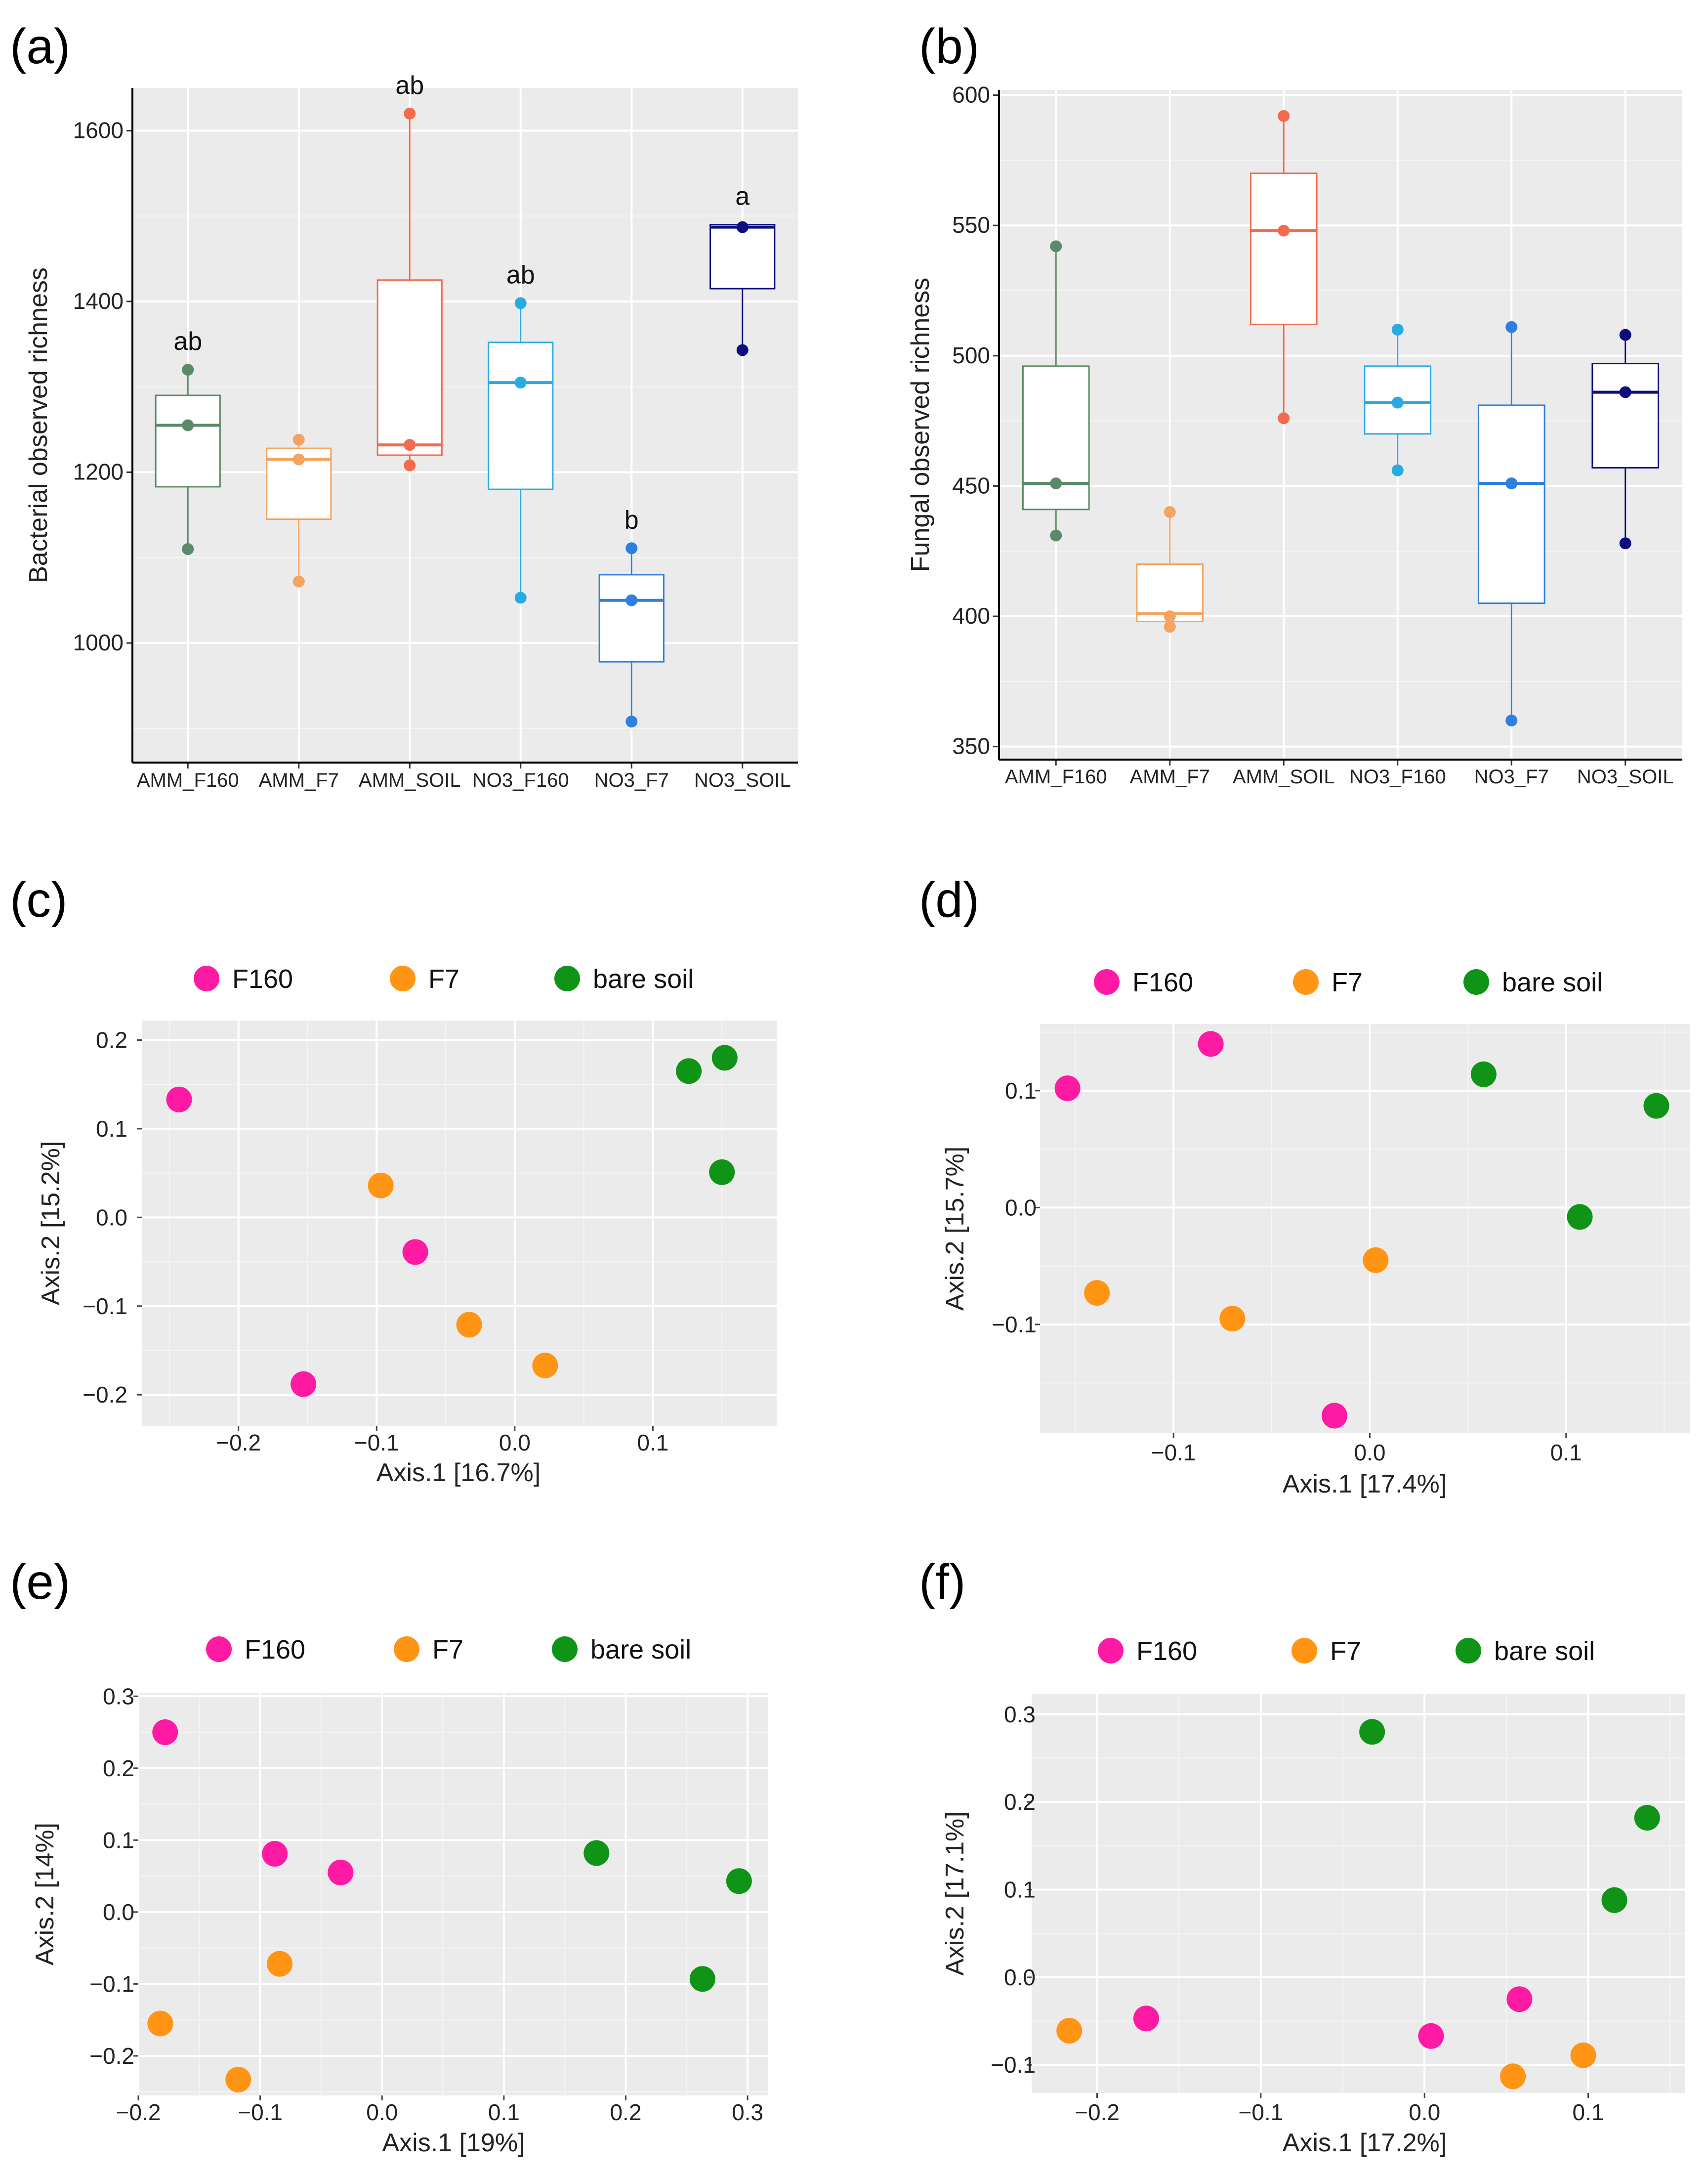  Describe the element at coordinates (45, 1894) in the screenshot. I see `y-axis-title: Axis.2 [14%]` at that location.